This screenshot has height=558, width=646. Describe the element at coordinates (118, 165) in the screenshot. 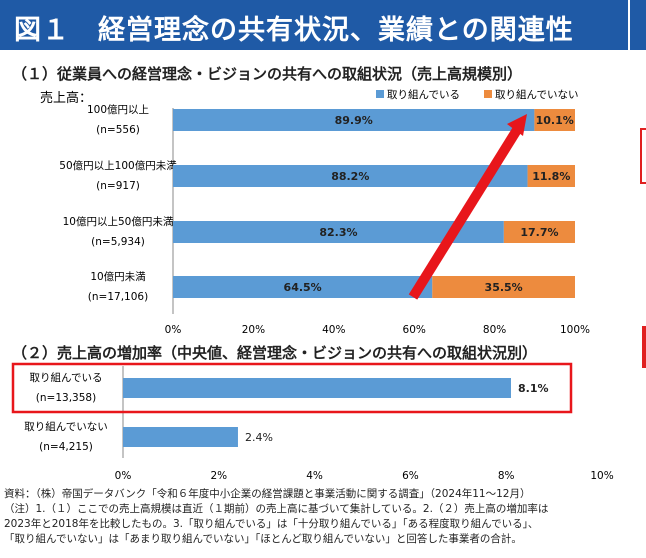

I see `chart1-category-label: 50億円以上100億円未満` at that location.